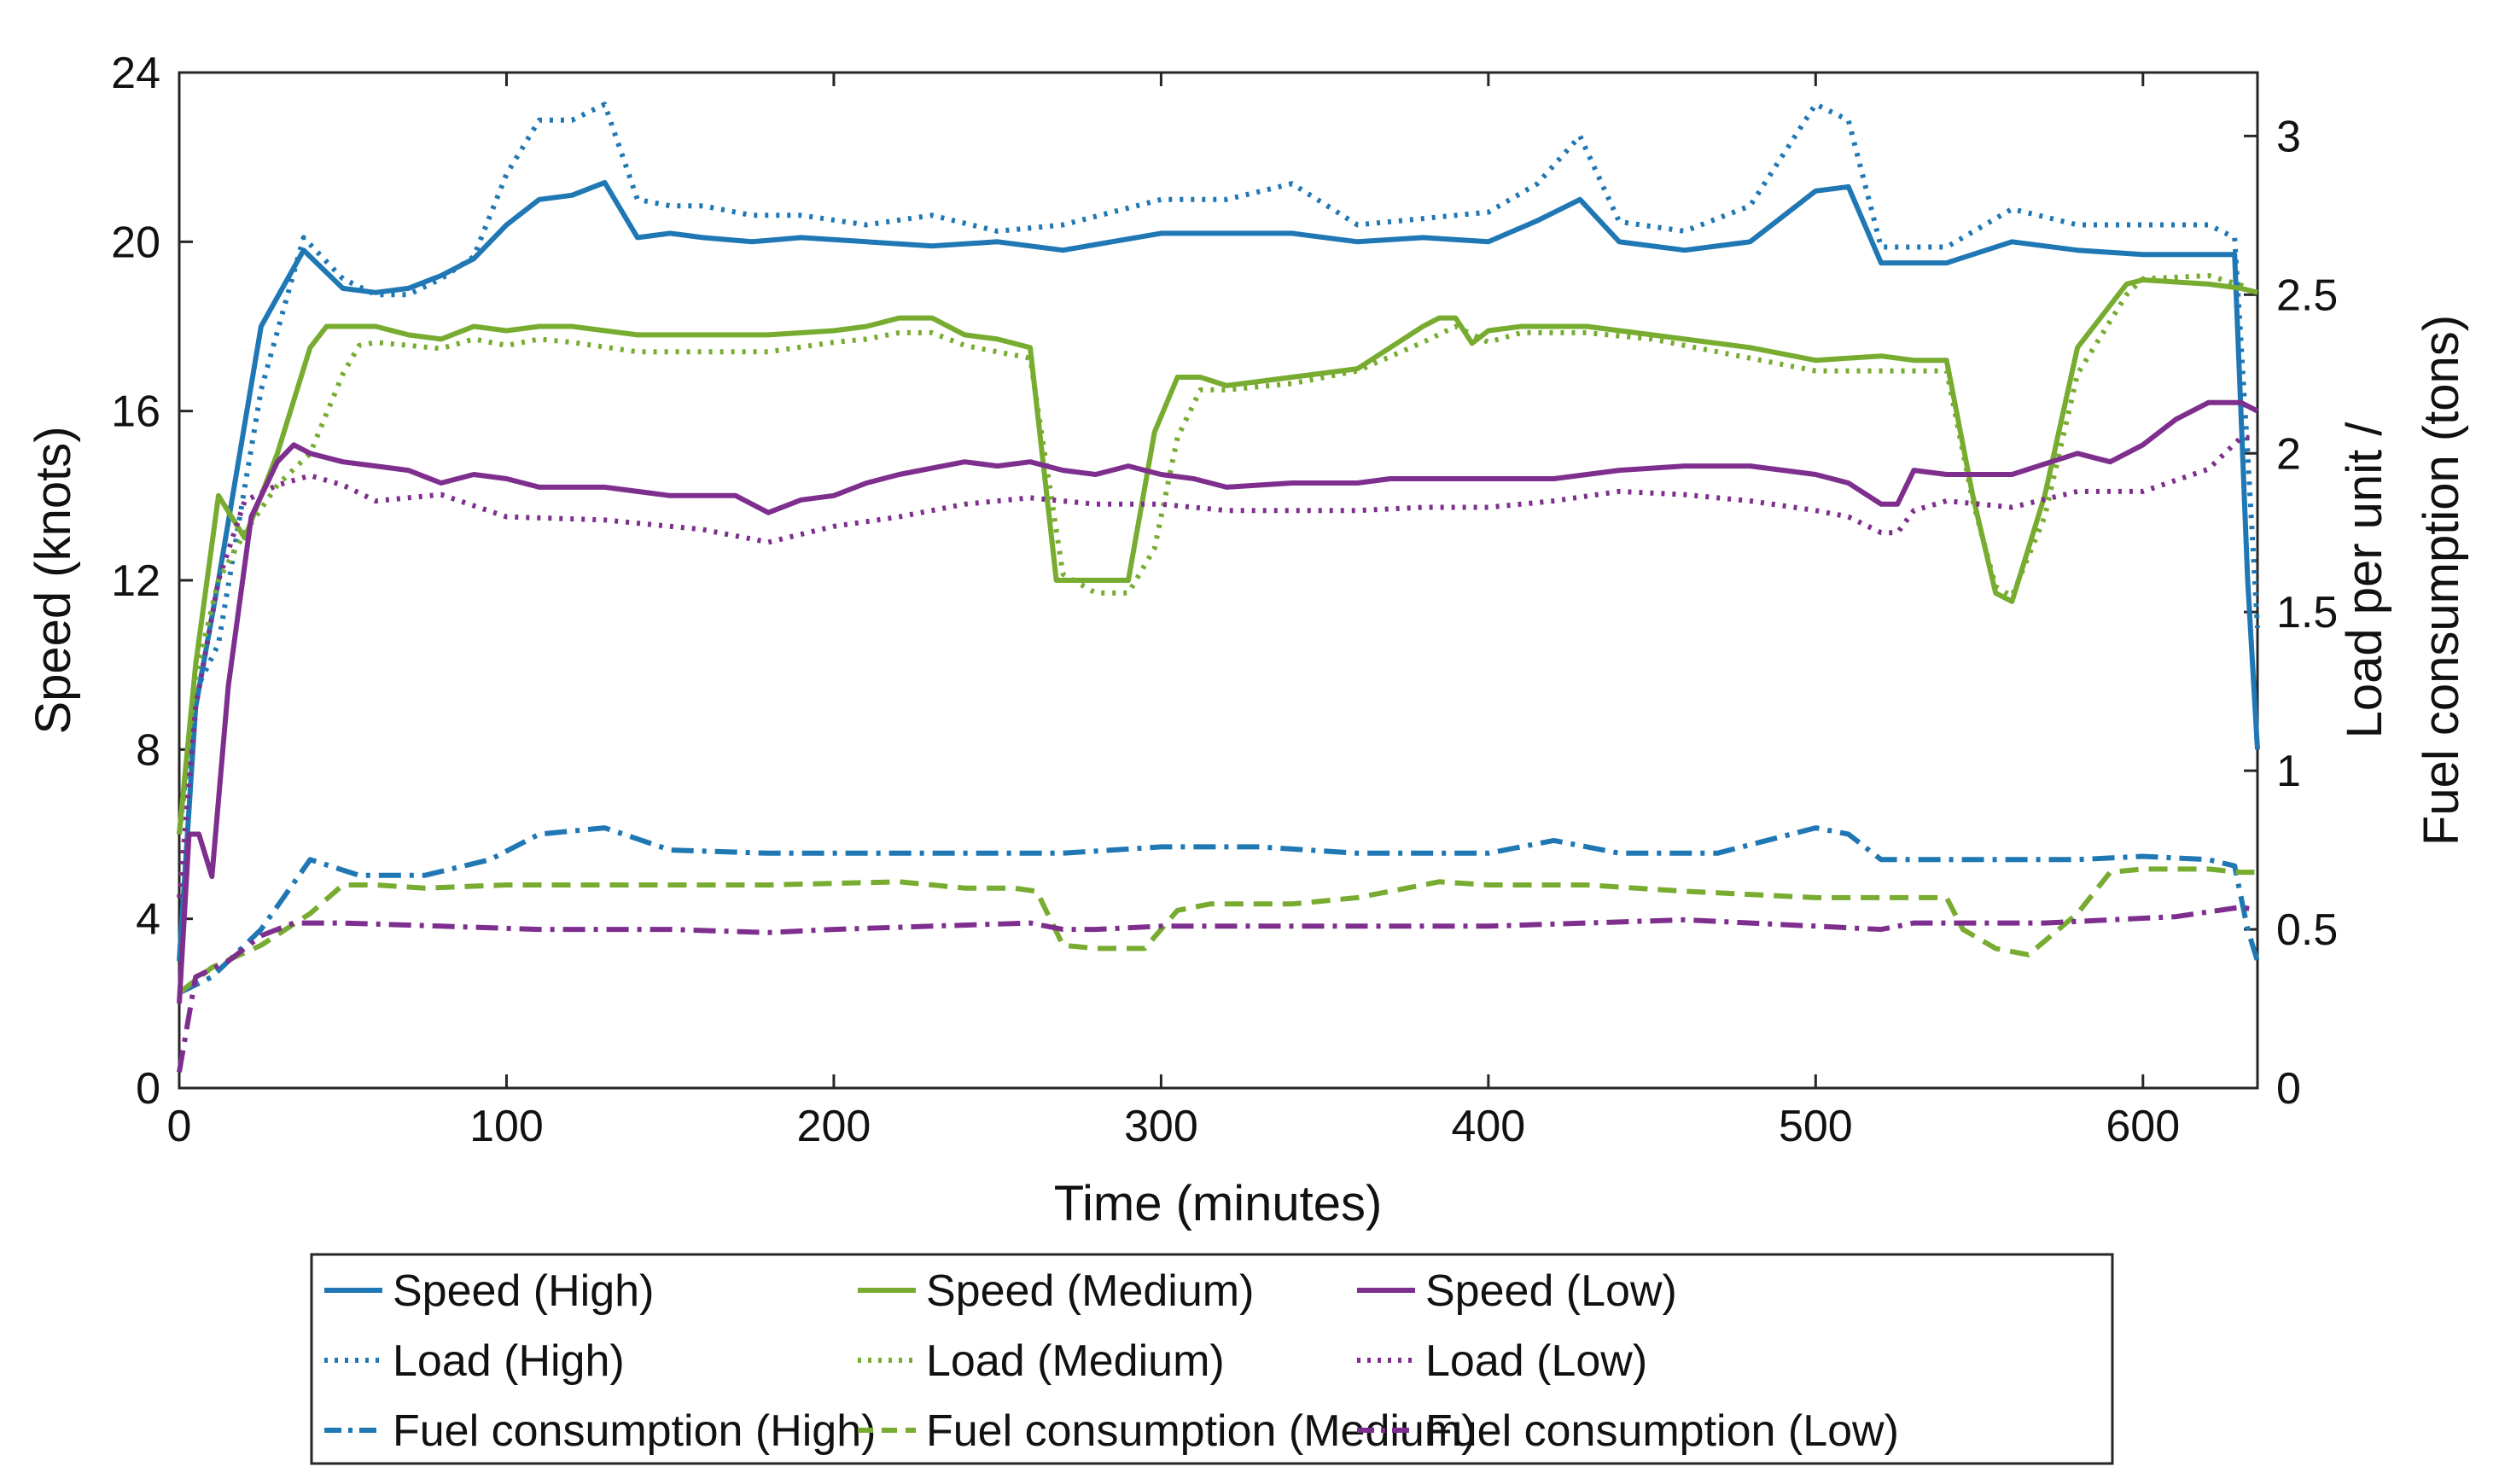 The image size is (2505, 1484). What do you see at coordinates (1161, 1126) in the screenshot?
I see `x-tick-label: 300` at bounding box center [1161, 1126].